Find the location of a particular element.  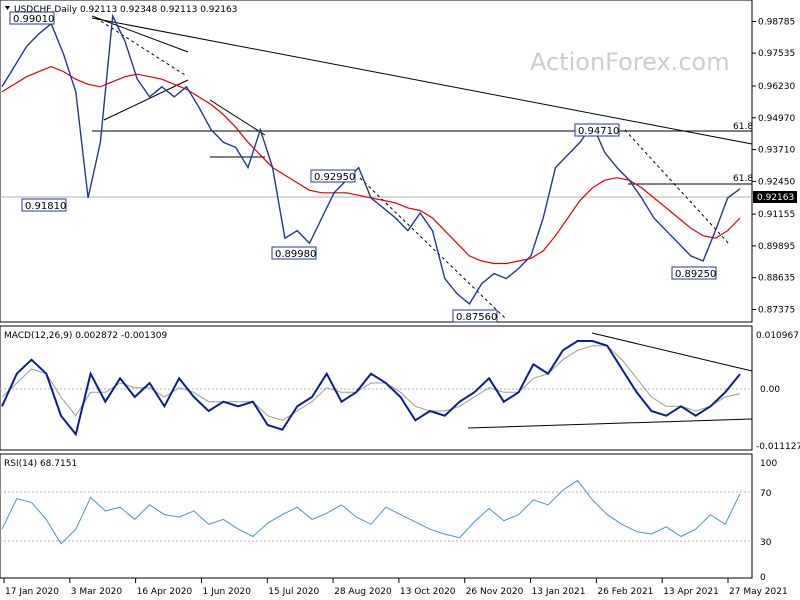

x-tick-label: 13 Apr 2021 is located at coordinates (691, 592).